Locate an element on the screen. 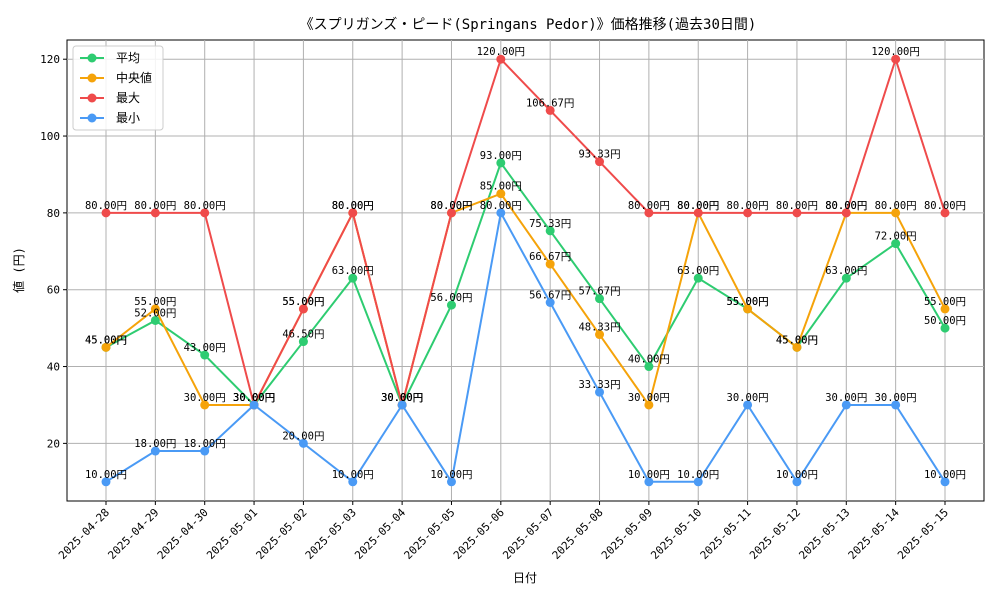 This screenshot has height=600, width=1000. legend-label: 最大 is located at coordinates (128, 98).